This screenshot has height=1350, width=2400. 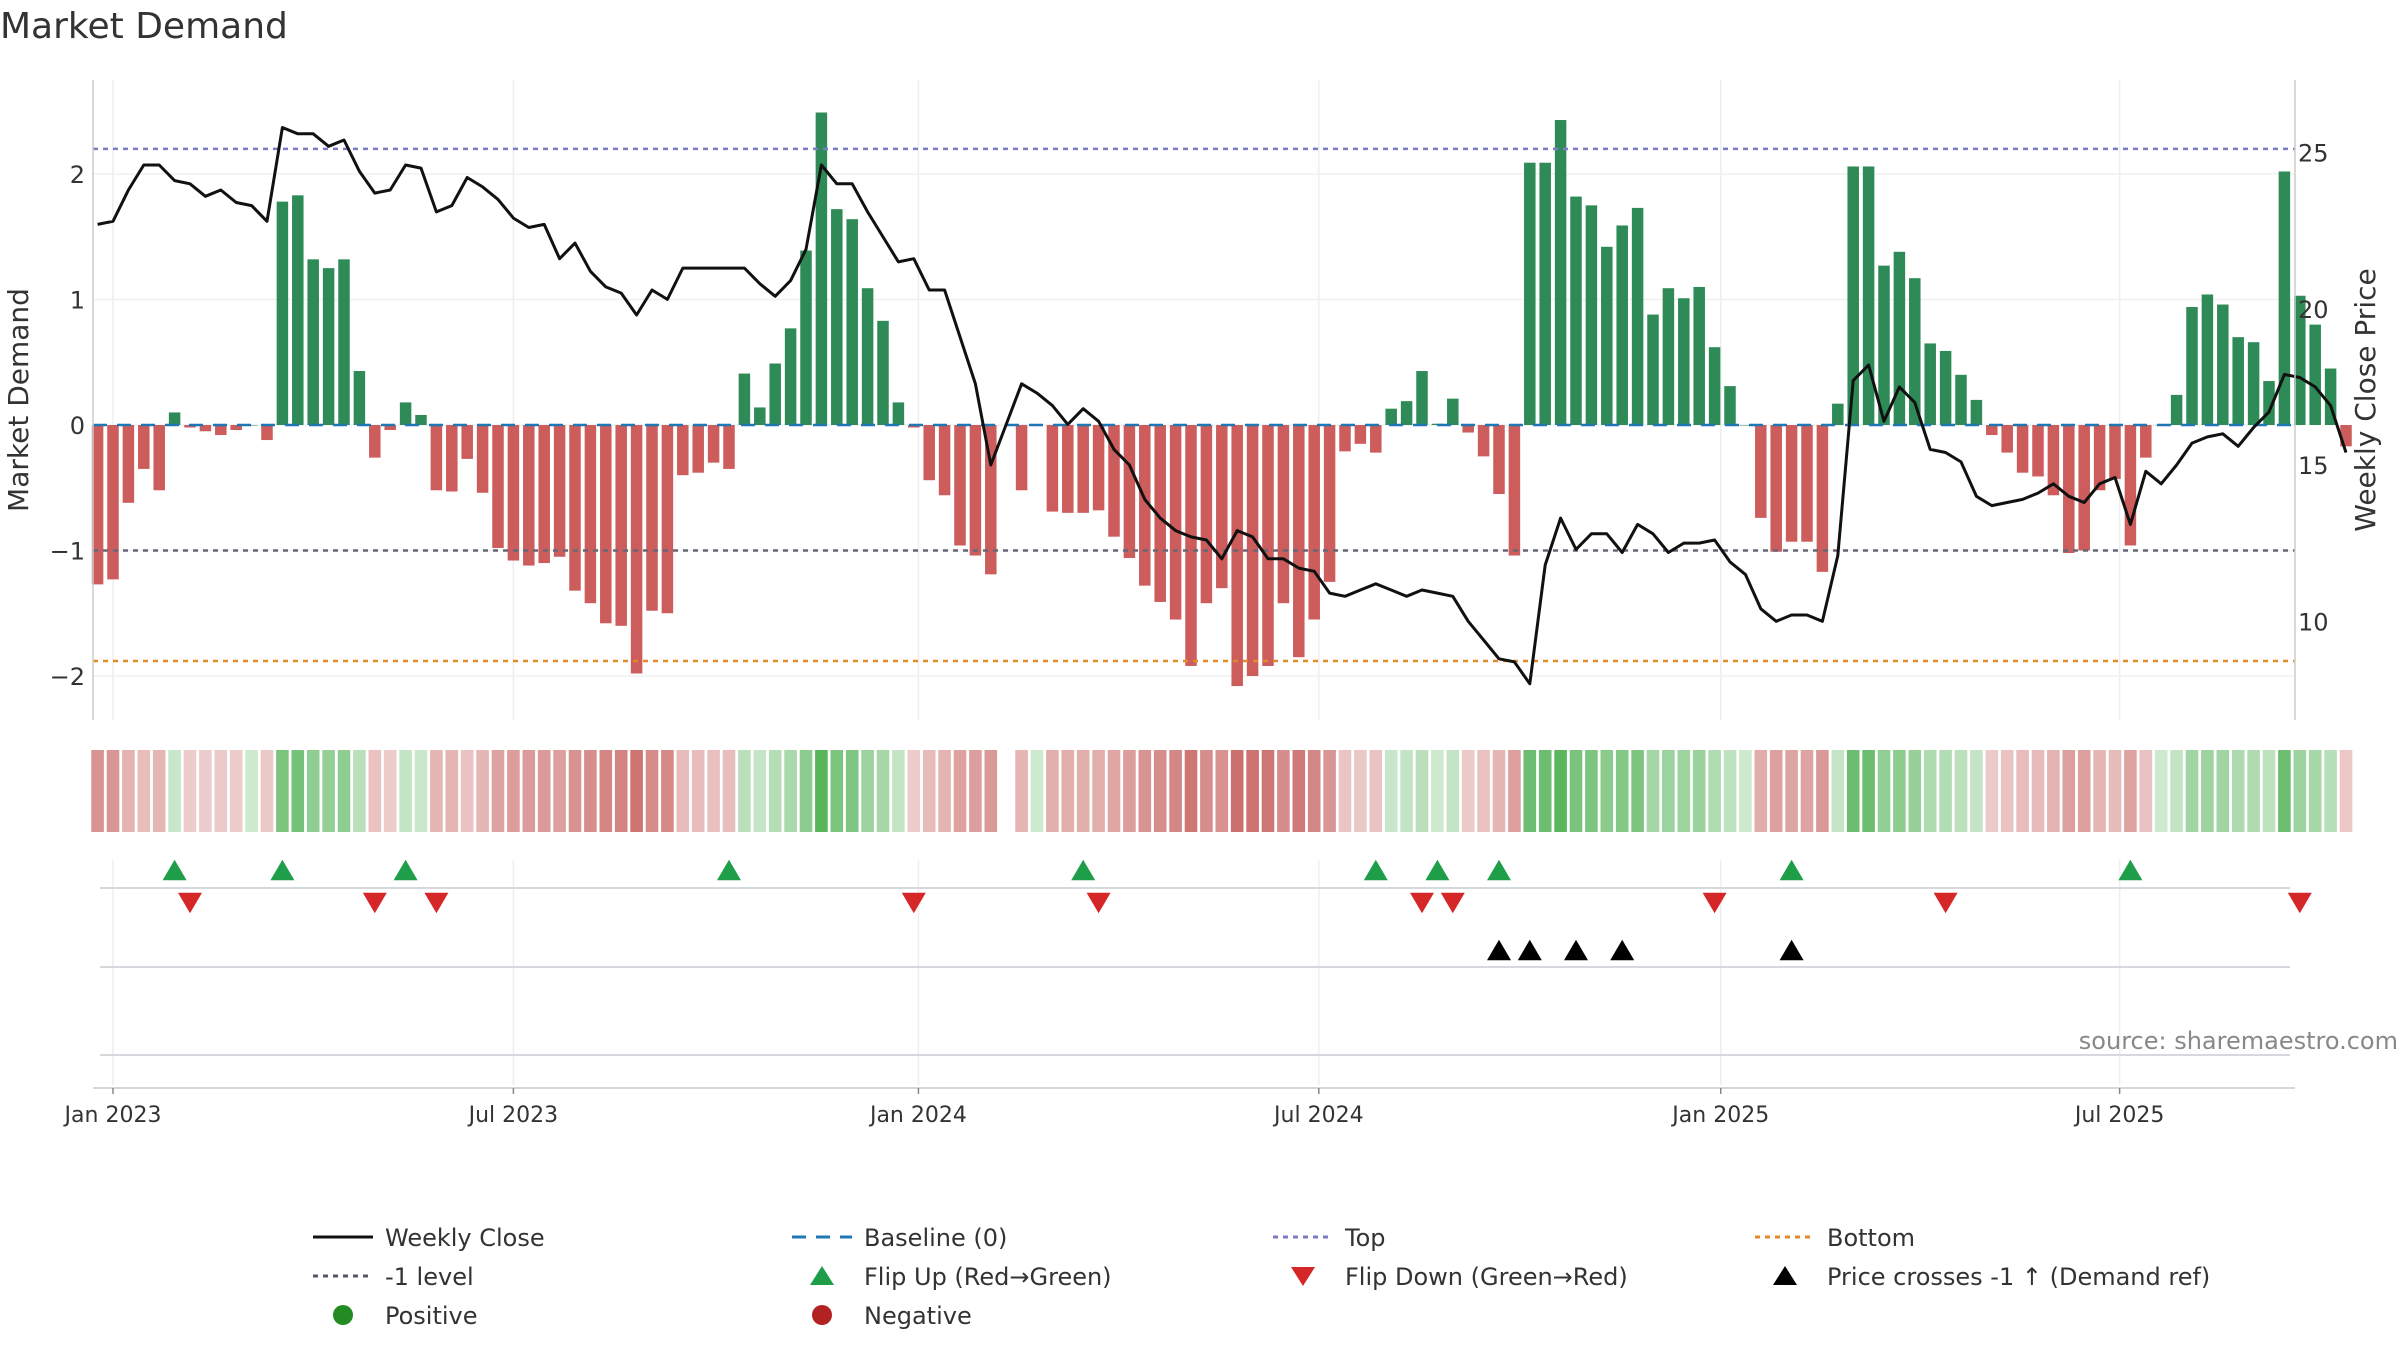 I want to click on source-note: source: sharemaestro.com, so click(x=2238, y=1041).